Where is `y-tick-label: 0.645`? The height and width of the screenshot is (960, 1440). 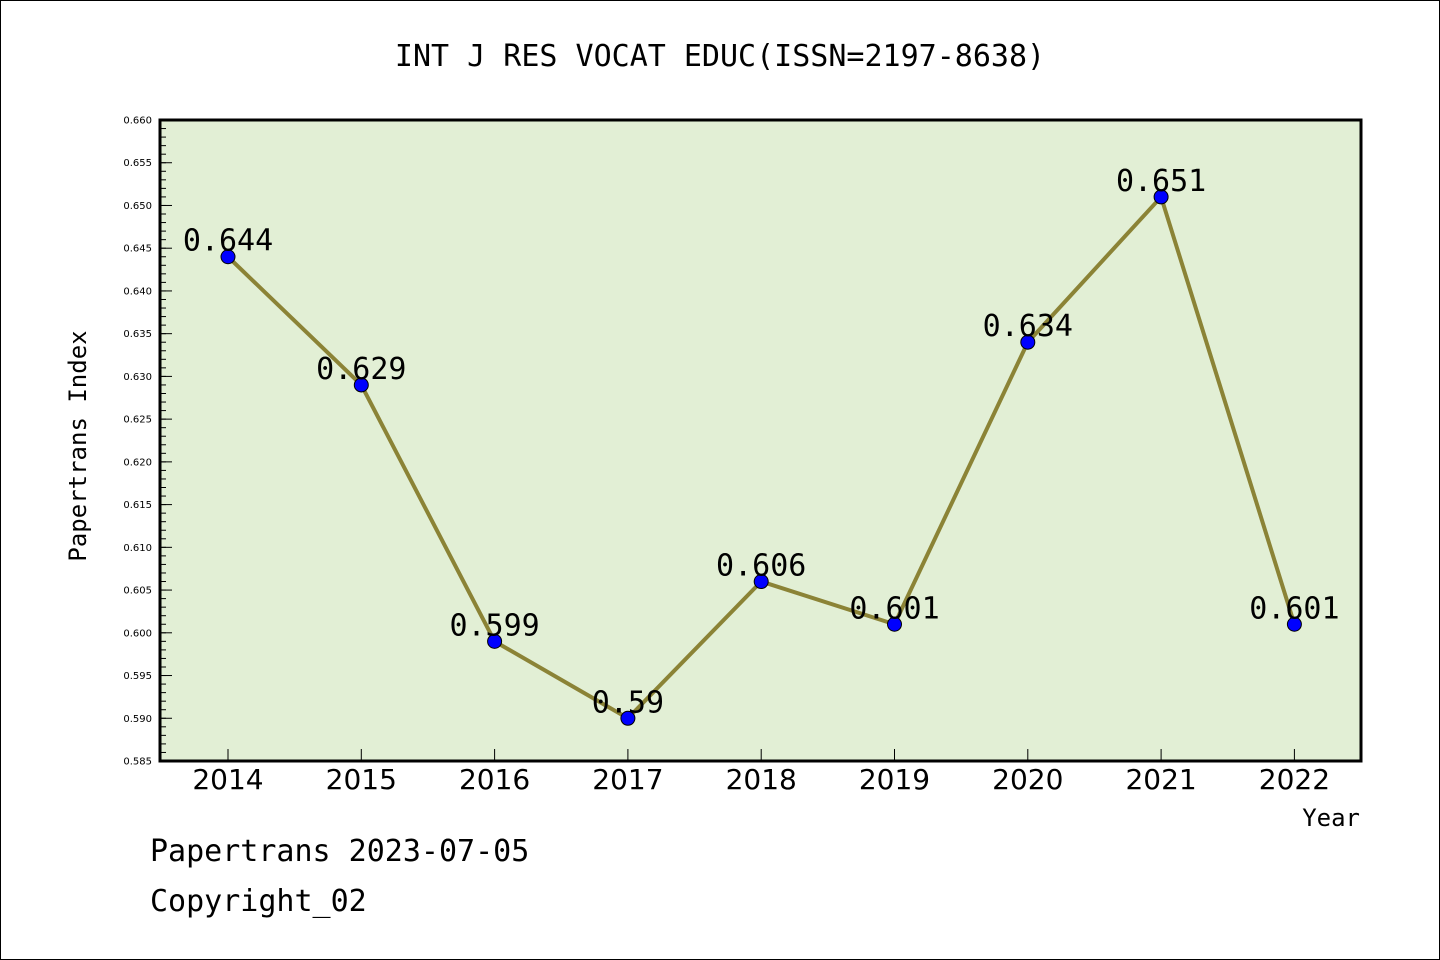 y-tick-label: 0.645 is located at coordinates (137, 249).